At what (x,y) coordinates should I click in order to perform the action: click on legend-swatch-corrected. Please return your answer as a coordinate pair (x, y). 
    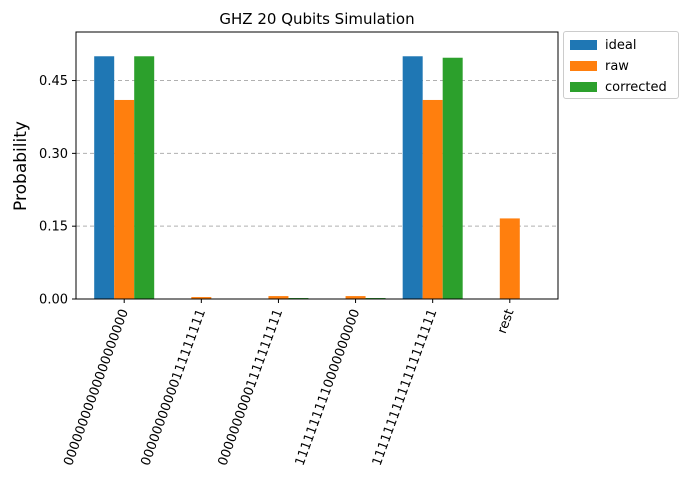
    Looking at the image, I should click on (583, 87).